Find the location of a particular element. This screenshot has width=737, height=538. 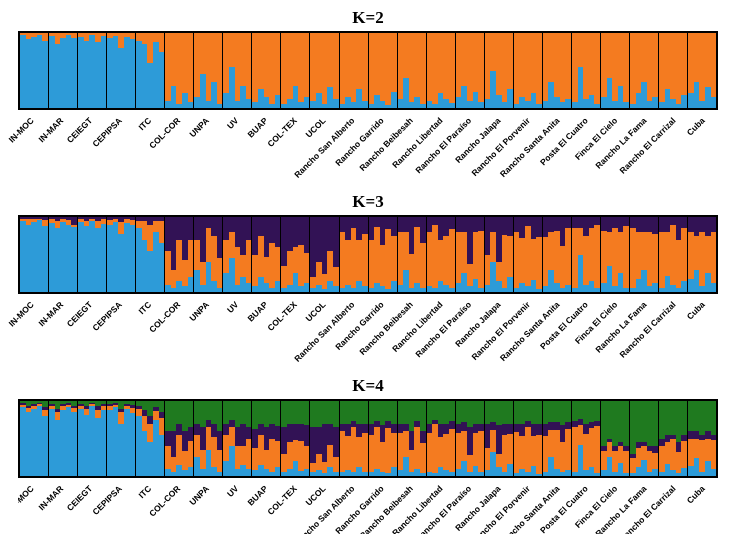

population-group-UV is located at coordinates (238, 254).